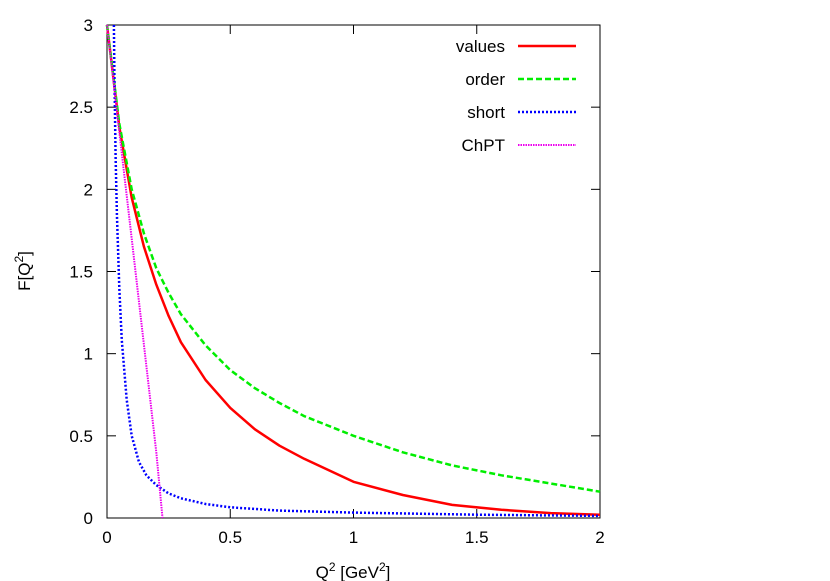  Describe the element at coordinates (382, 567) in the screenshot. I see `x-axis-title-unit-sup: 2` at that location.